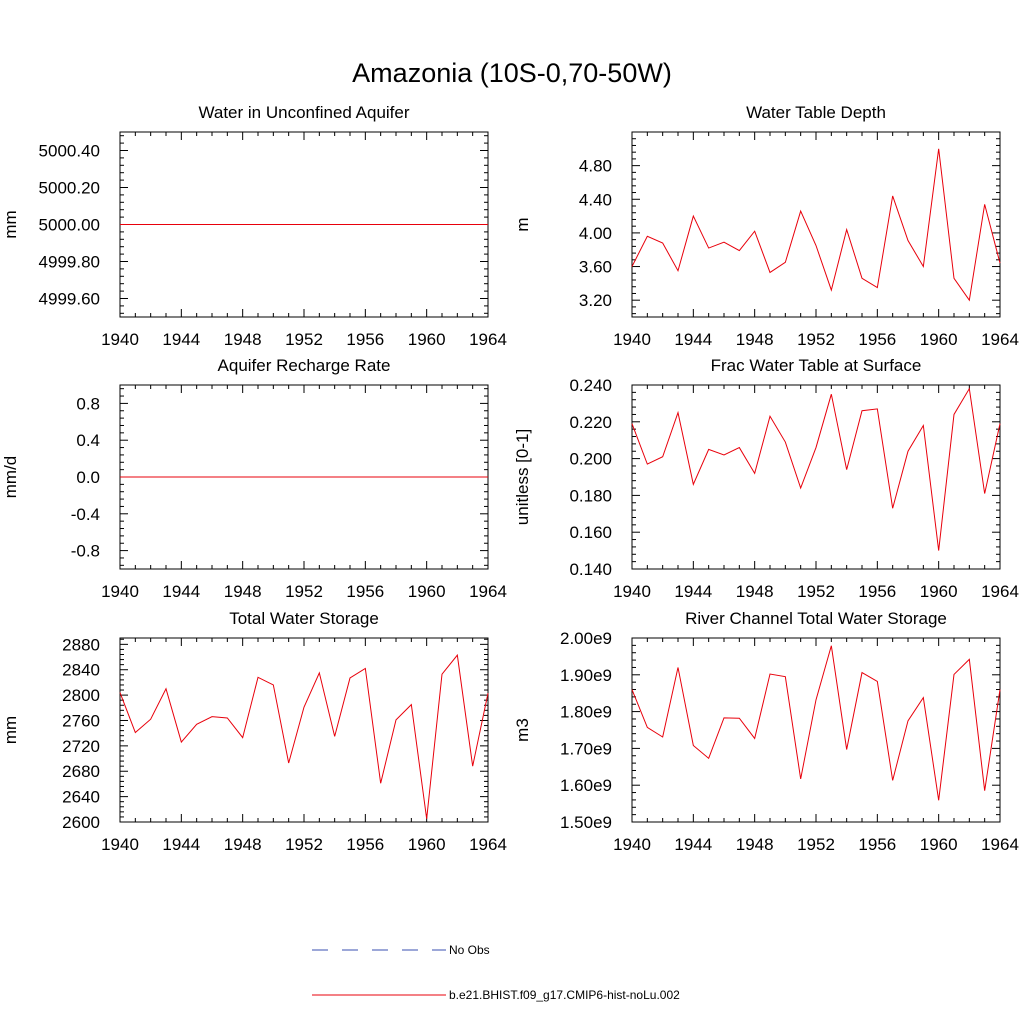 Image resolution: width=1024 pixels, height=1029 pixels. Describe the element at coordinates (303, 112) in the screenshot. I see `panel-title: Water in Unconfined Aquifer` at that location.